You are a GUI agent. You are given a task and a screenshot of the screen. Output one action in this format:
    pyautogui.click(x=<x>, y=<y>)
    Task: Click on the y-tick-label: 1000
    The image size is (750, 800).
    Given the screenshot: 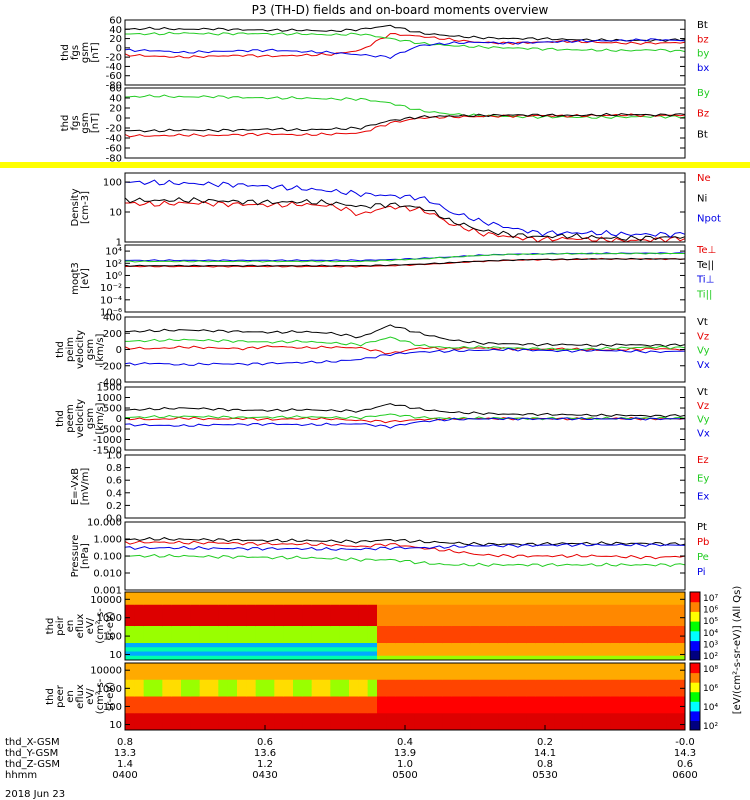 What is the action you would take?
    pyautogui.click(x=109, y=689)
    